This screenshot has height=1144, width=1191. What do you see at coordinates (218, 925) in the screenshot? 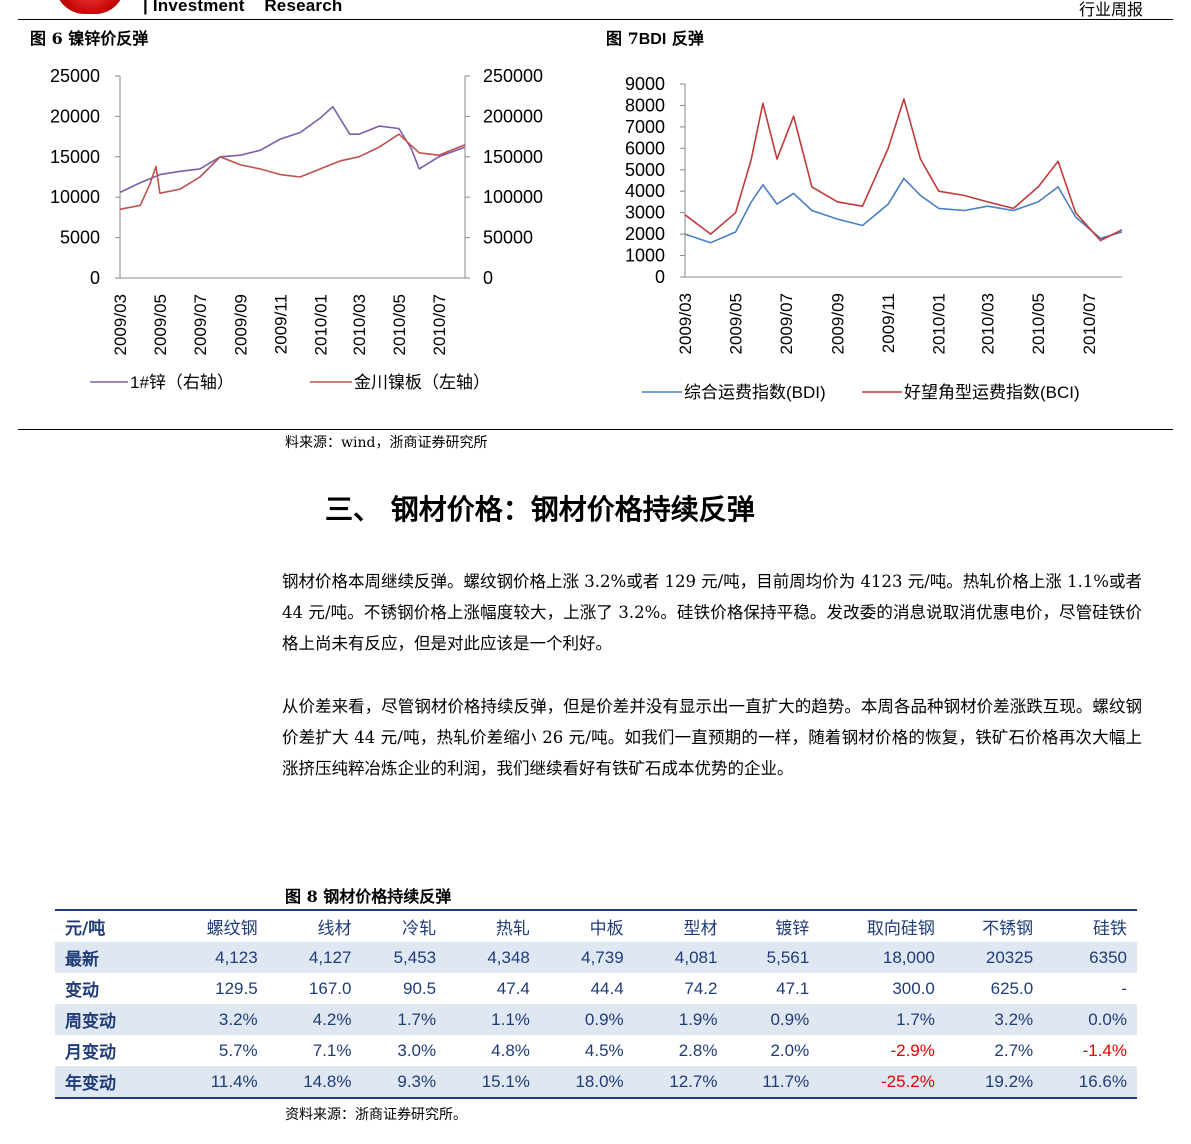
I see `table-header: 螺纹钢` at bounding box center [218, 925].